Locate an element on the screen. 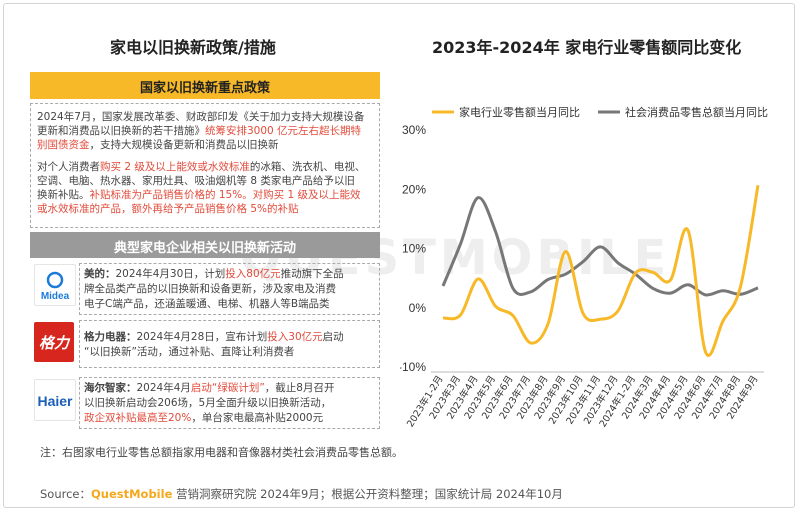 The width and height of the screenshot is (800, 513). company-haier-line: 以旧换新启动会206场，5月全面升级以旧换新活动， is located at coordinates (209, 403).